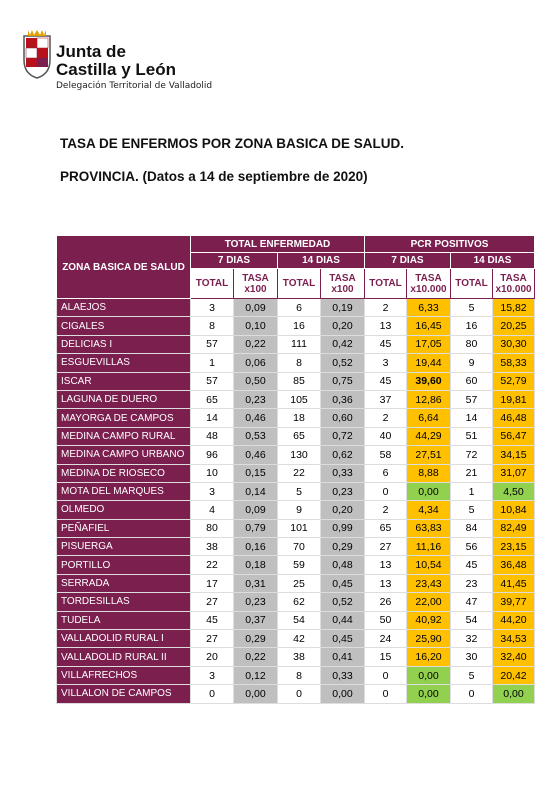 The width and height of the screenshot is (554, 793). I want to click on data-row: TORDESILLAS 27 0,23 62 0,52 26 22,00 47 39,77, so click(296, 602).